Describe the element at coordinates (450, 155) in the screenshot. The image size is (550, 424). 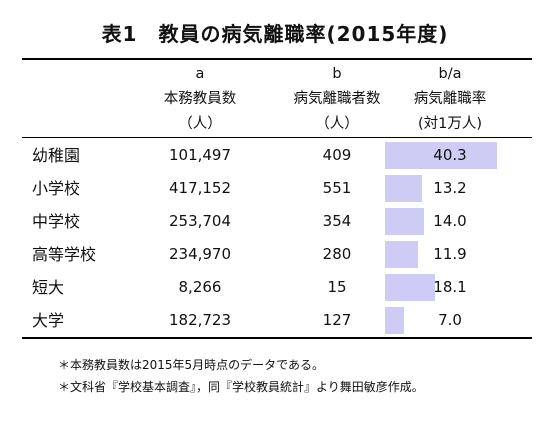
I see `rate-value: 40.3` at that location.